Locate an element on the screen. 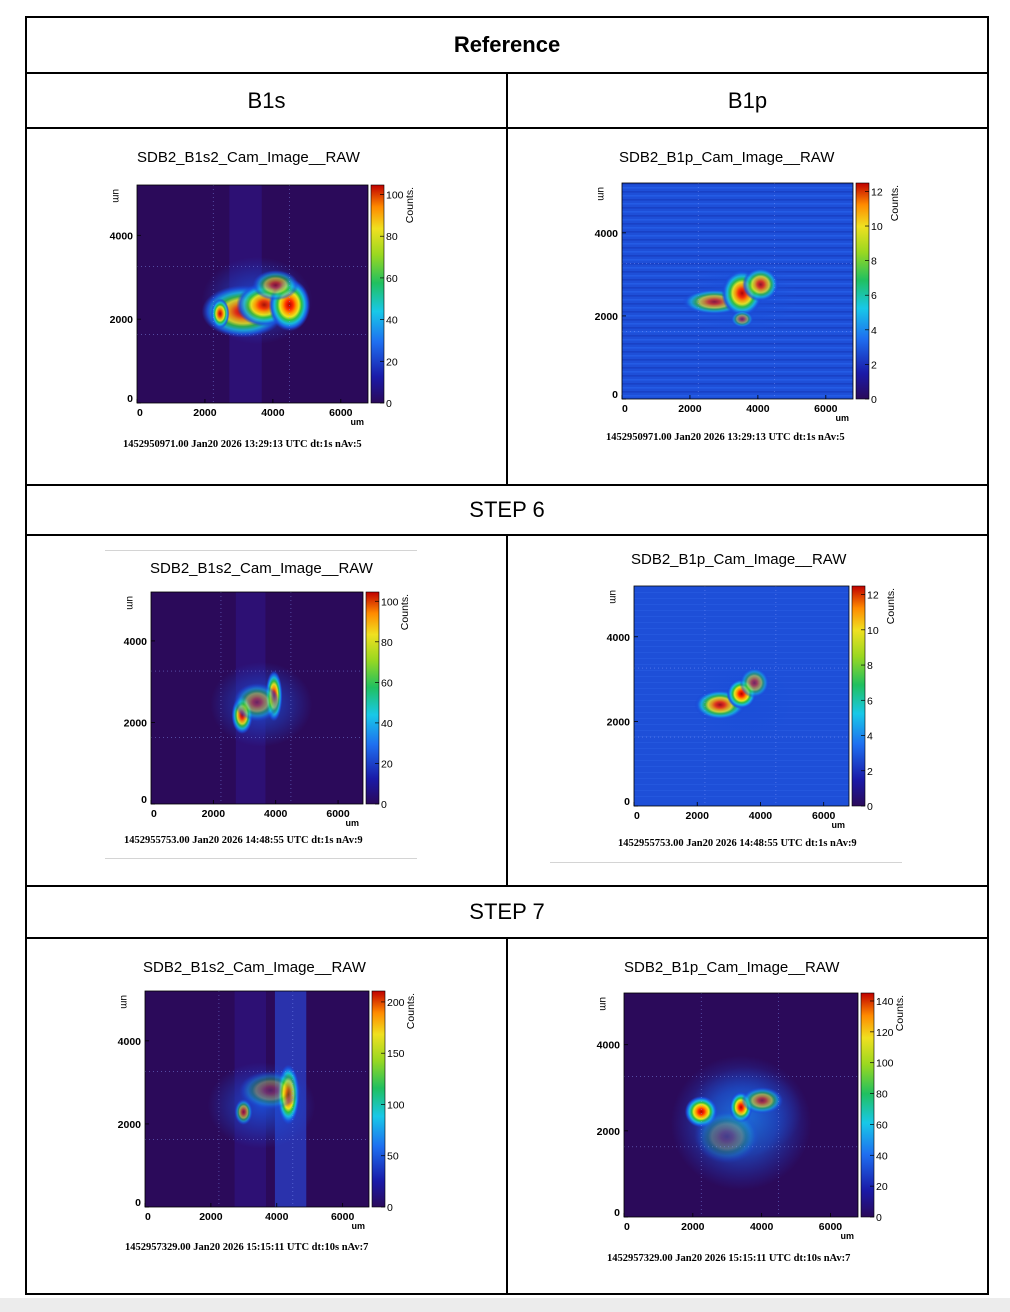 This screenshot has height=1312, width=1010. z-tick-label: 20 is located at coordinates (387, 764).